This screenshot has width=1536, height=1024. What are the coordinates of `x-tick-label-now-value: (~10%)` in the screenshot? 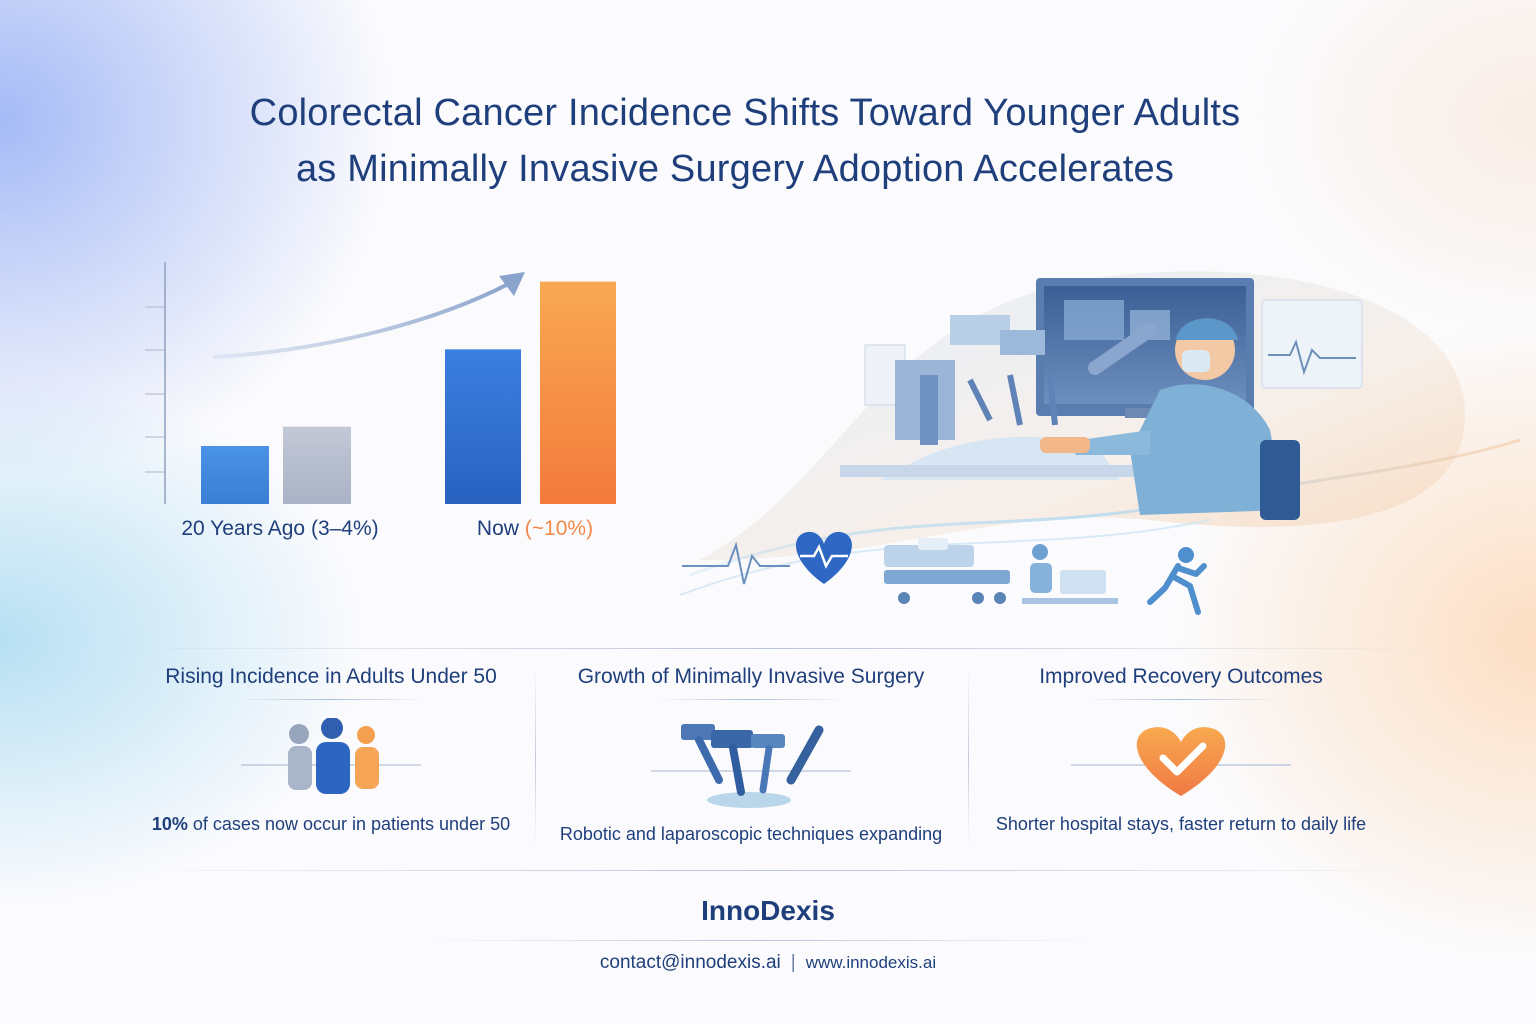 It's located at (559, 528).